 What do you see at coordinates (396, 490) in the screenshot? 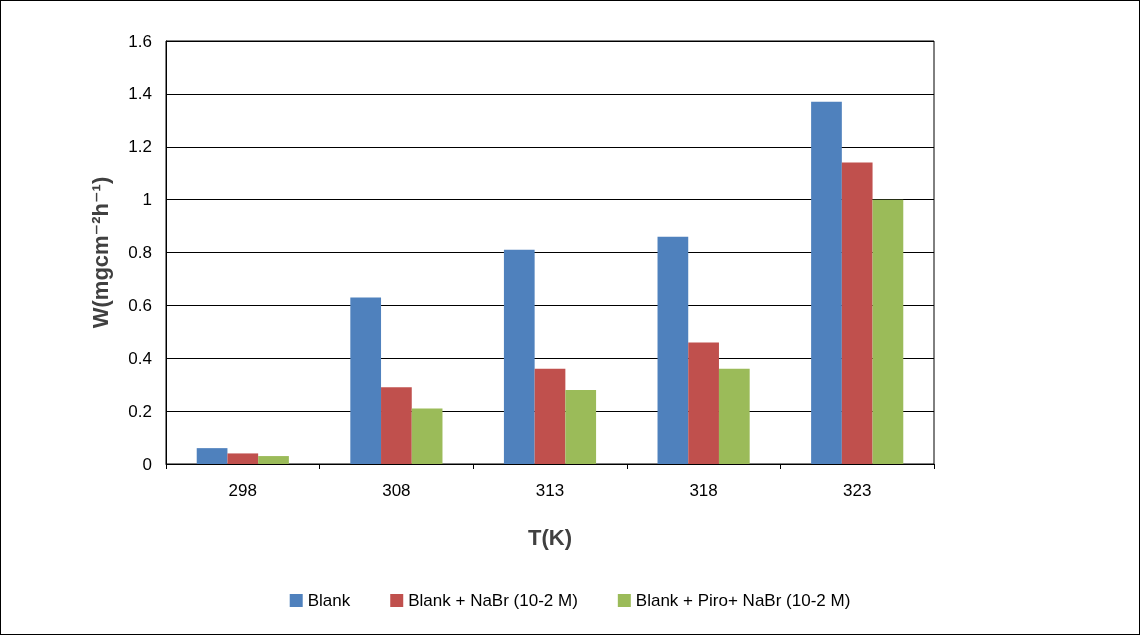
I see `x-tick-label: 308` at bounding box center [396, 490].